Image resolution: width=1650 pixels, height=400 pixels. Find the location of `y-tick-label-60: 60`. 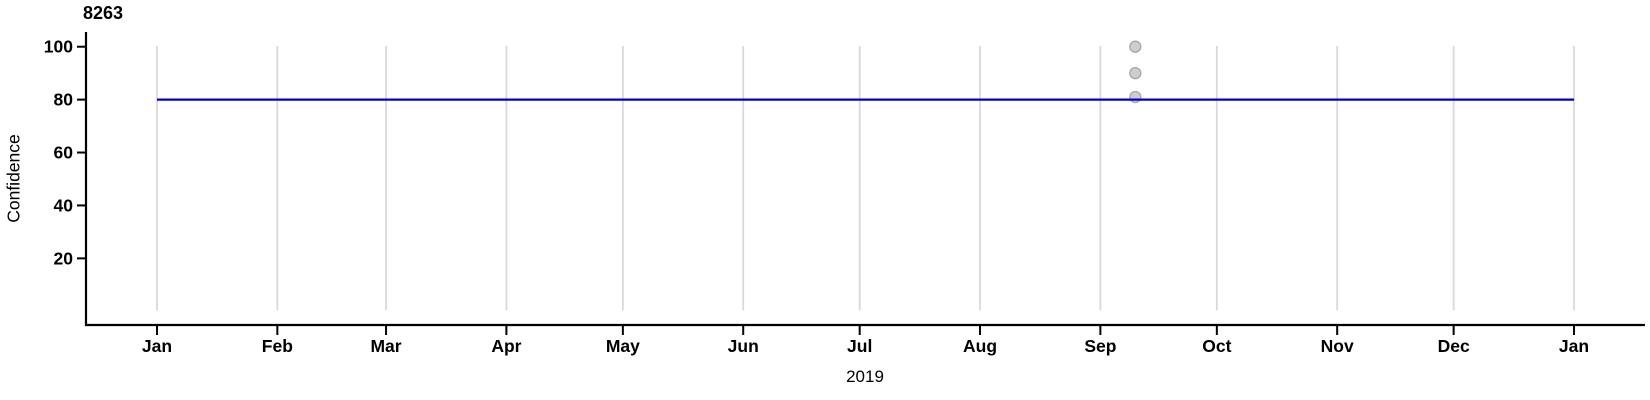

y-tick-label-60: 60 is located at coordinates (64, 153).